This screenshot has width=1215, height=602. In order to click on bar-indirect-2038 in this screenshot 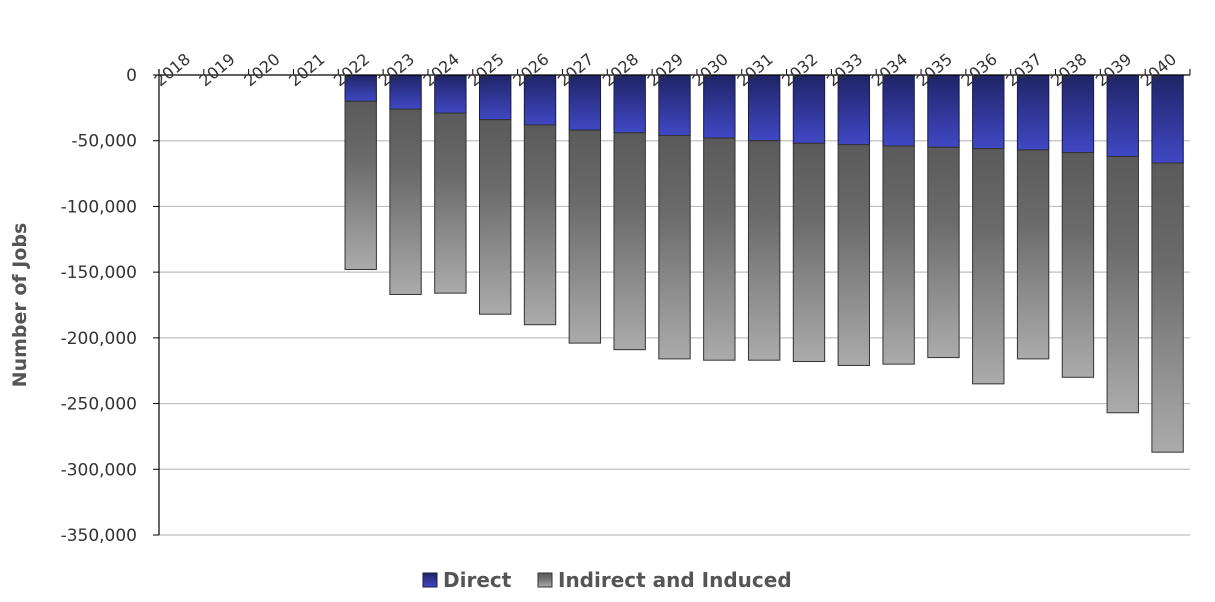, I will do `click(1078, 265)`.